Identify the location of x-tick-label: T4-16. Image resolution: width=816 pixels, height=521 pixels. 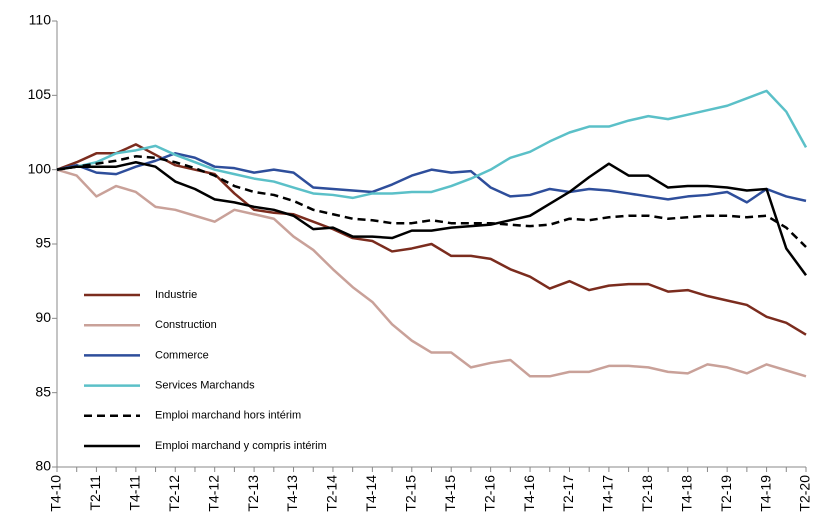
(529, 493).